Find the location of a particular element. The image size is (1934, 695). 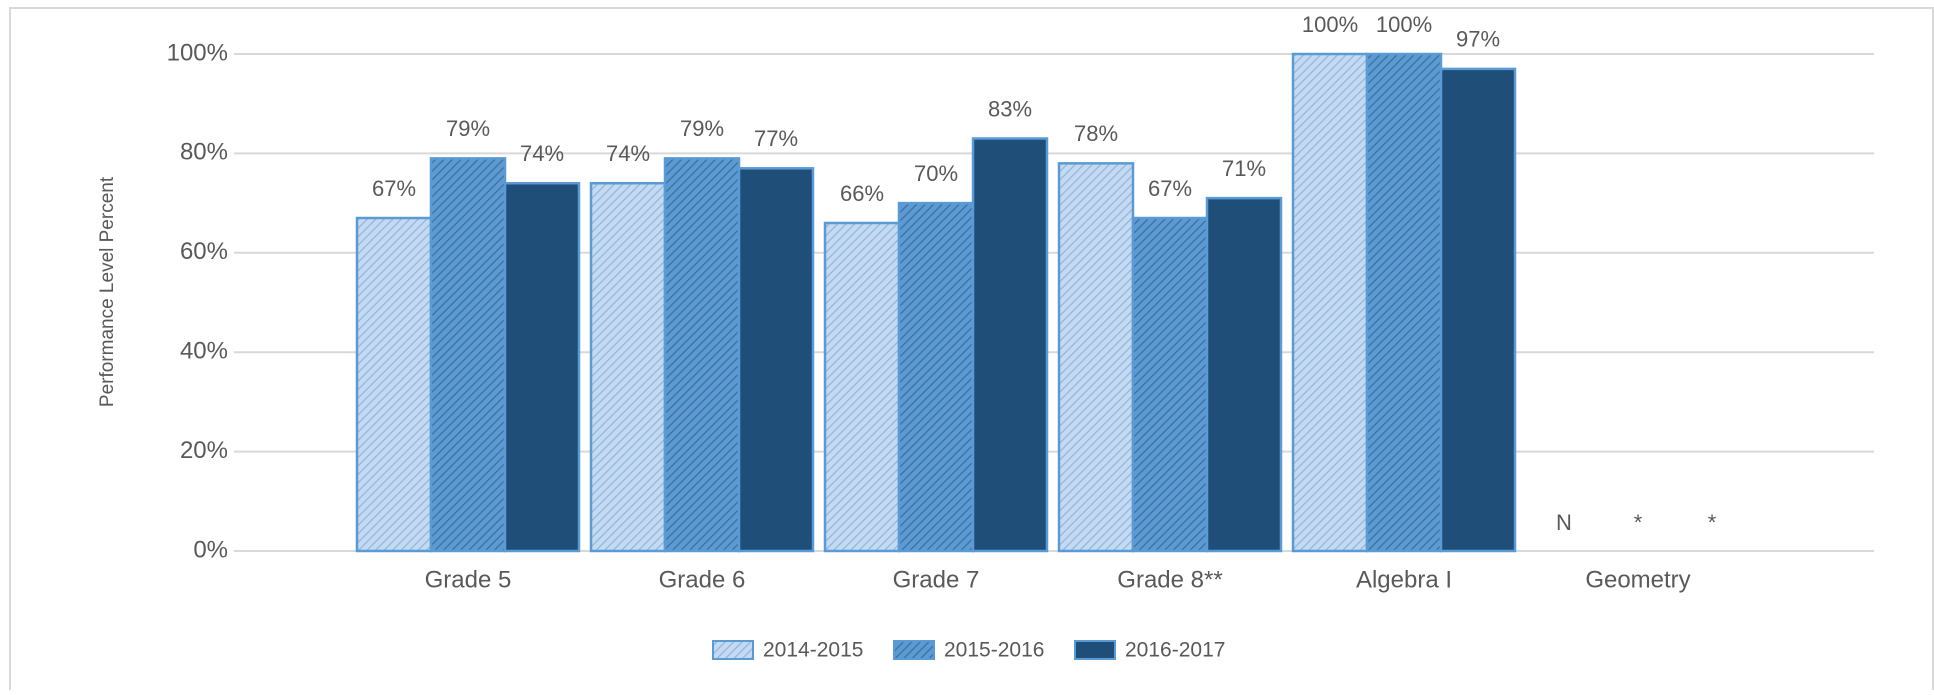

x-tick-label: Algebra I is located at coordinates (1404, 579).